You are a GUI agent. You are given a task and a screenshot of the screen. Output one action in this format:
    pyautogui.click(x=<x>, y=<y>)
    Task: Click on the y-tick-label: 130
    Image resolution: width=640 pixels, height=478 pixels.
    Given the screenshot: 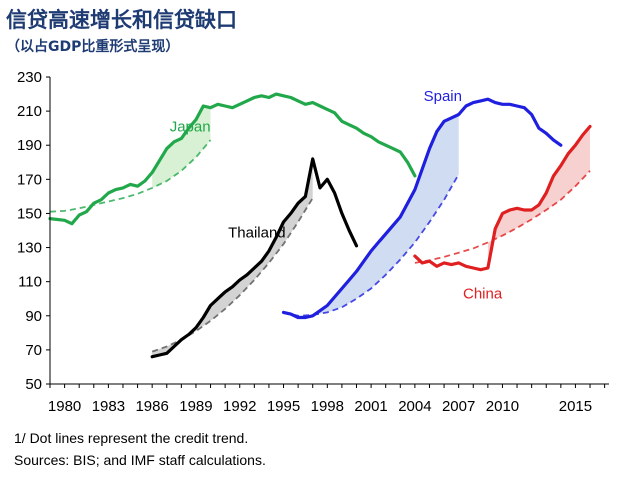 What is the action you would take?
    pyautogui.click(x=29, y=248)
    